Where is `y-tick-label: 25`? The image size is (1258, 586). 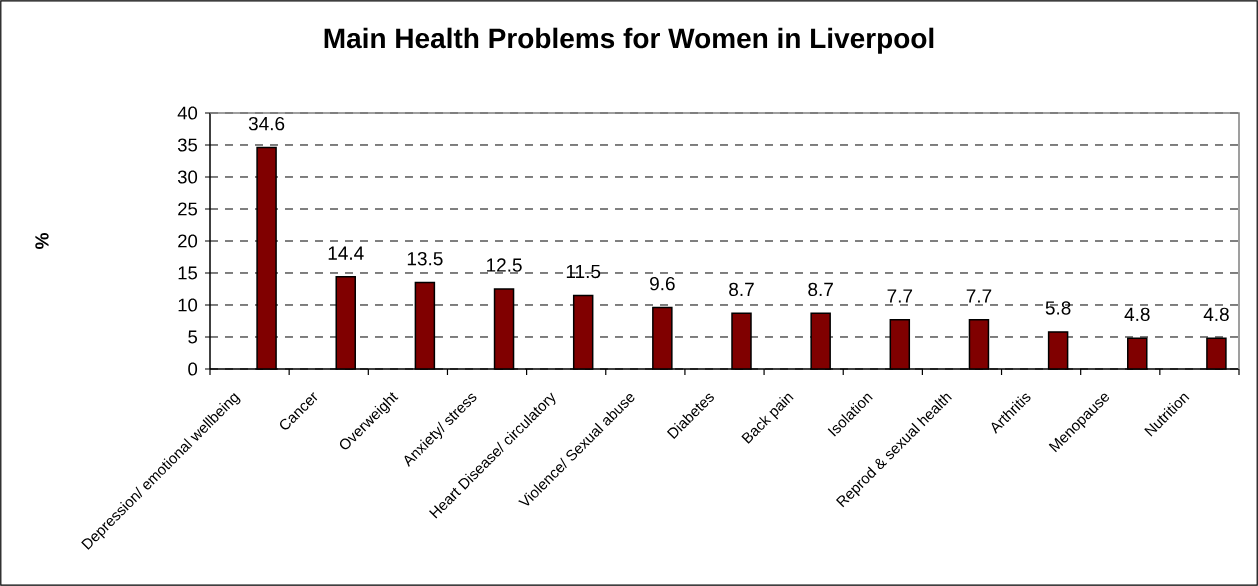
y-tick-label: 25 is located at coordinates (188, 209).